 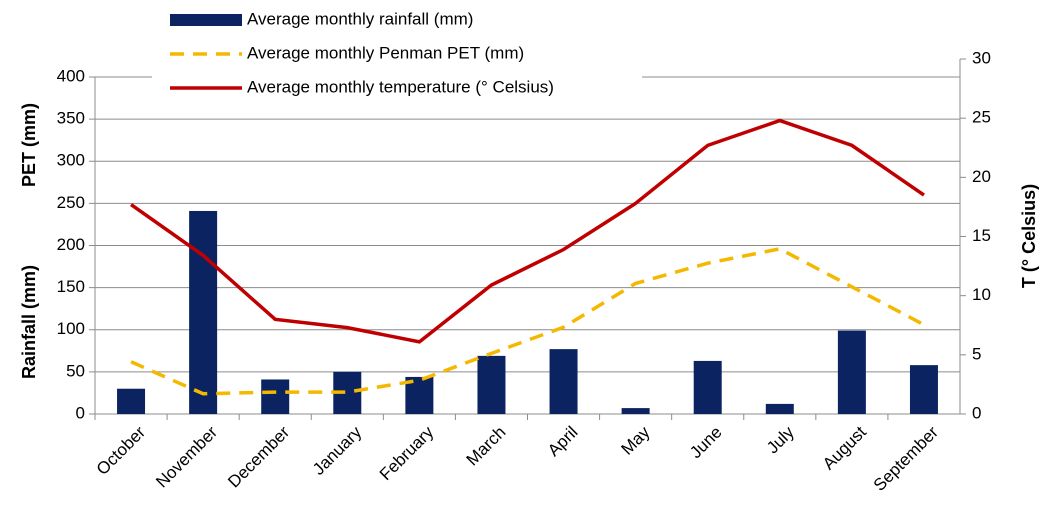 I want to click on x-tick-label: May, so click(x=635, y=440).